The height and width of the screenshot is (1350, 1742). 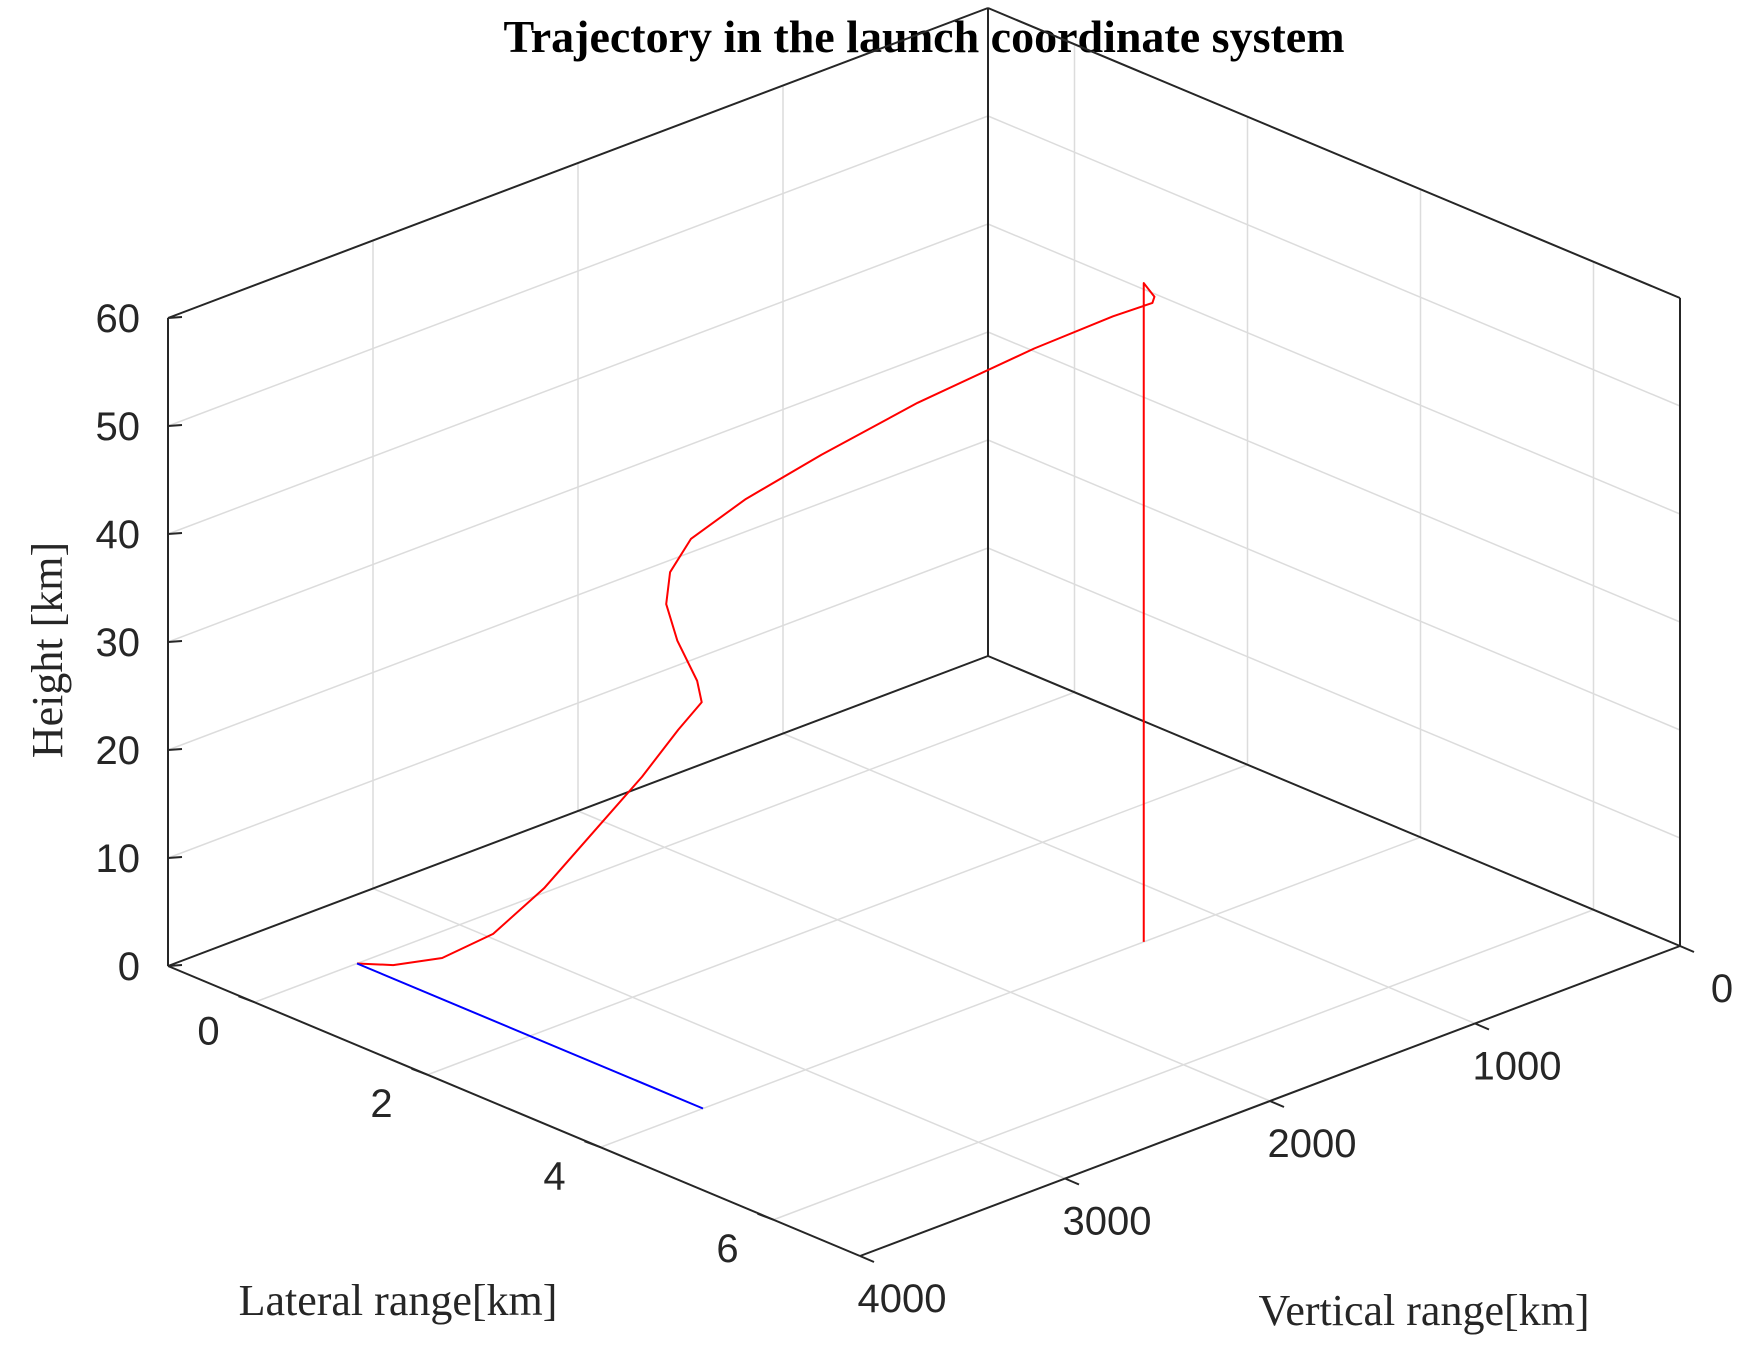 What do you see at coordinates (1423, 1310) in the screenshot?
I see `y-axis-label: Vertical range[km]` at bounding box center [1423, 1310].